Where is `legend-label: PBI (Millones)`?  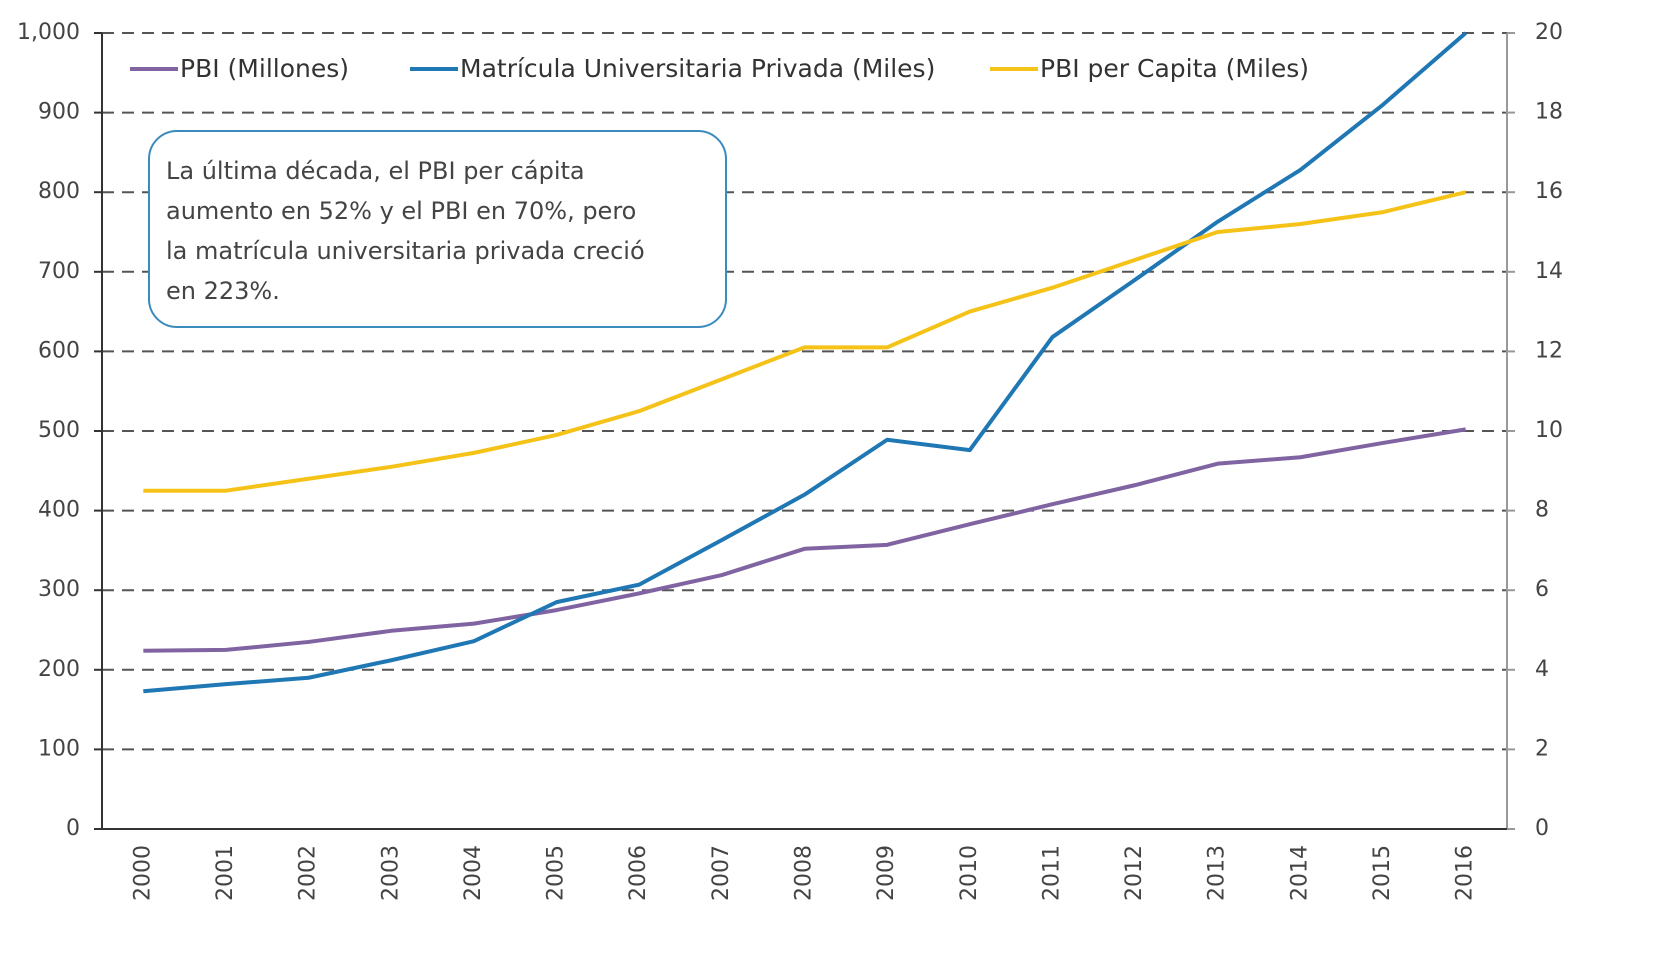 legend-label: PBI (Millones) is located at coordinates (264, 68).